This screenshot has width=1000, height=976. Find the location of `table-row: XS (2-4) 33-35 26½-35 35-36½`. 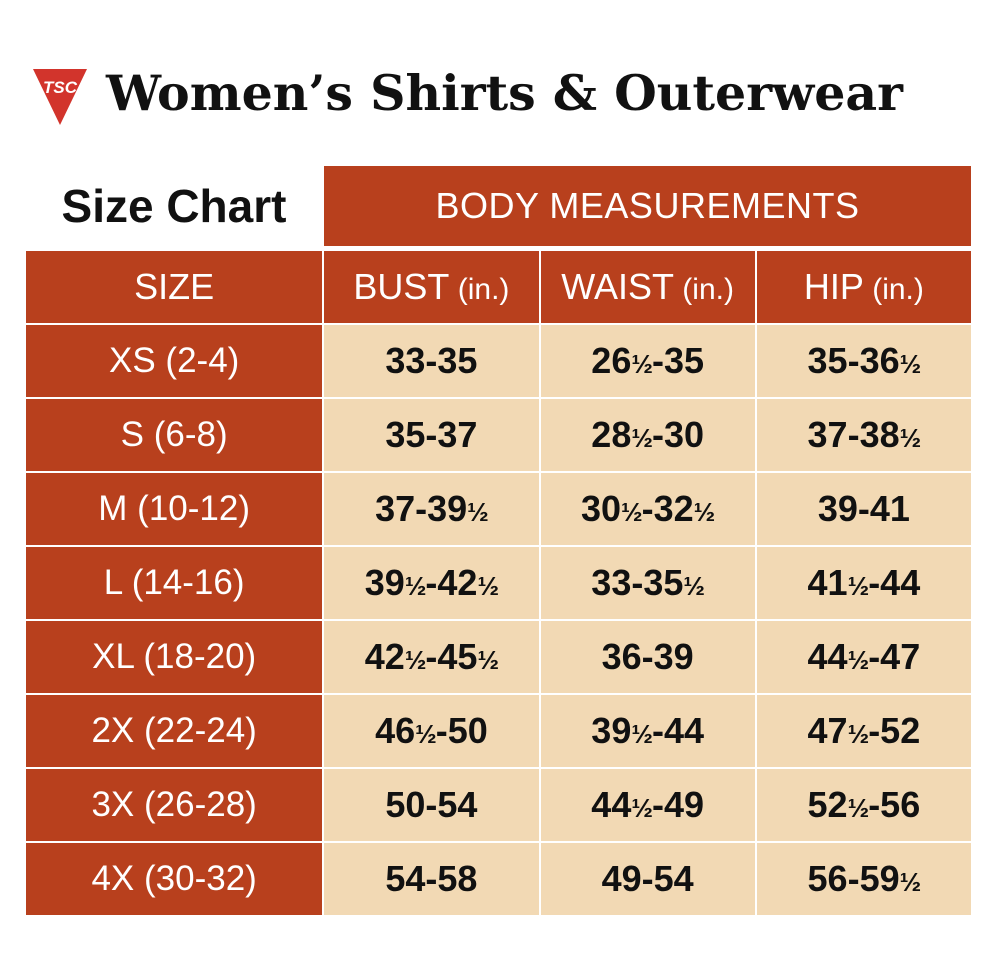

table-row: XS (2-4) 33-35 26½-35 35-36½ is located at coordinates (498, 361).